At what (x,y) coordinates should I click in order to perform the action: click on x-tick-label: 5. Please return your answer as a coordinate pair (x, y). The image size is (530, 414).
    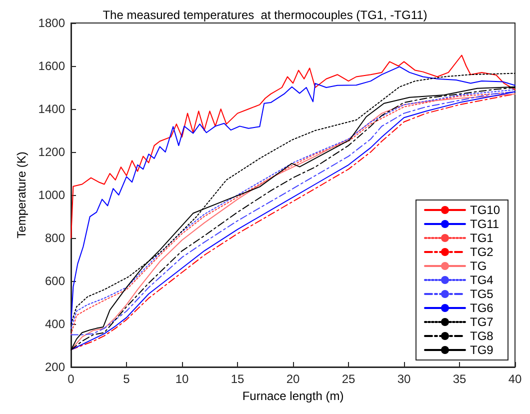
    Looking at the image, I should click on (126, 379).